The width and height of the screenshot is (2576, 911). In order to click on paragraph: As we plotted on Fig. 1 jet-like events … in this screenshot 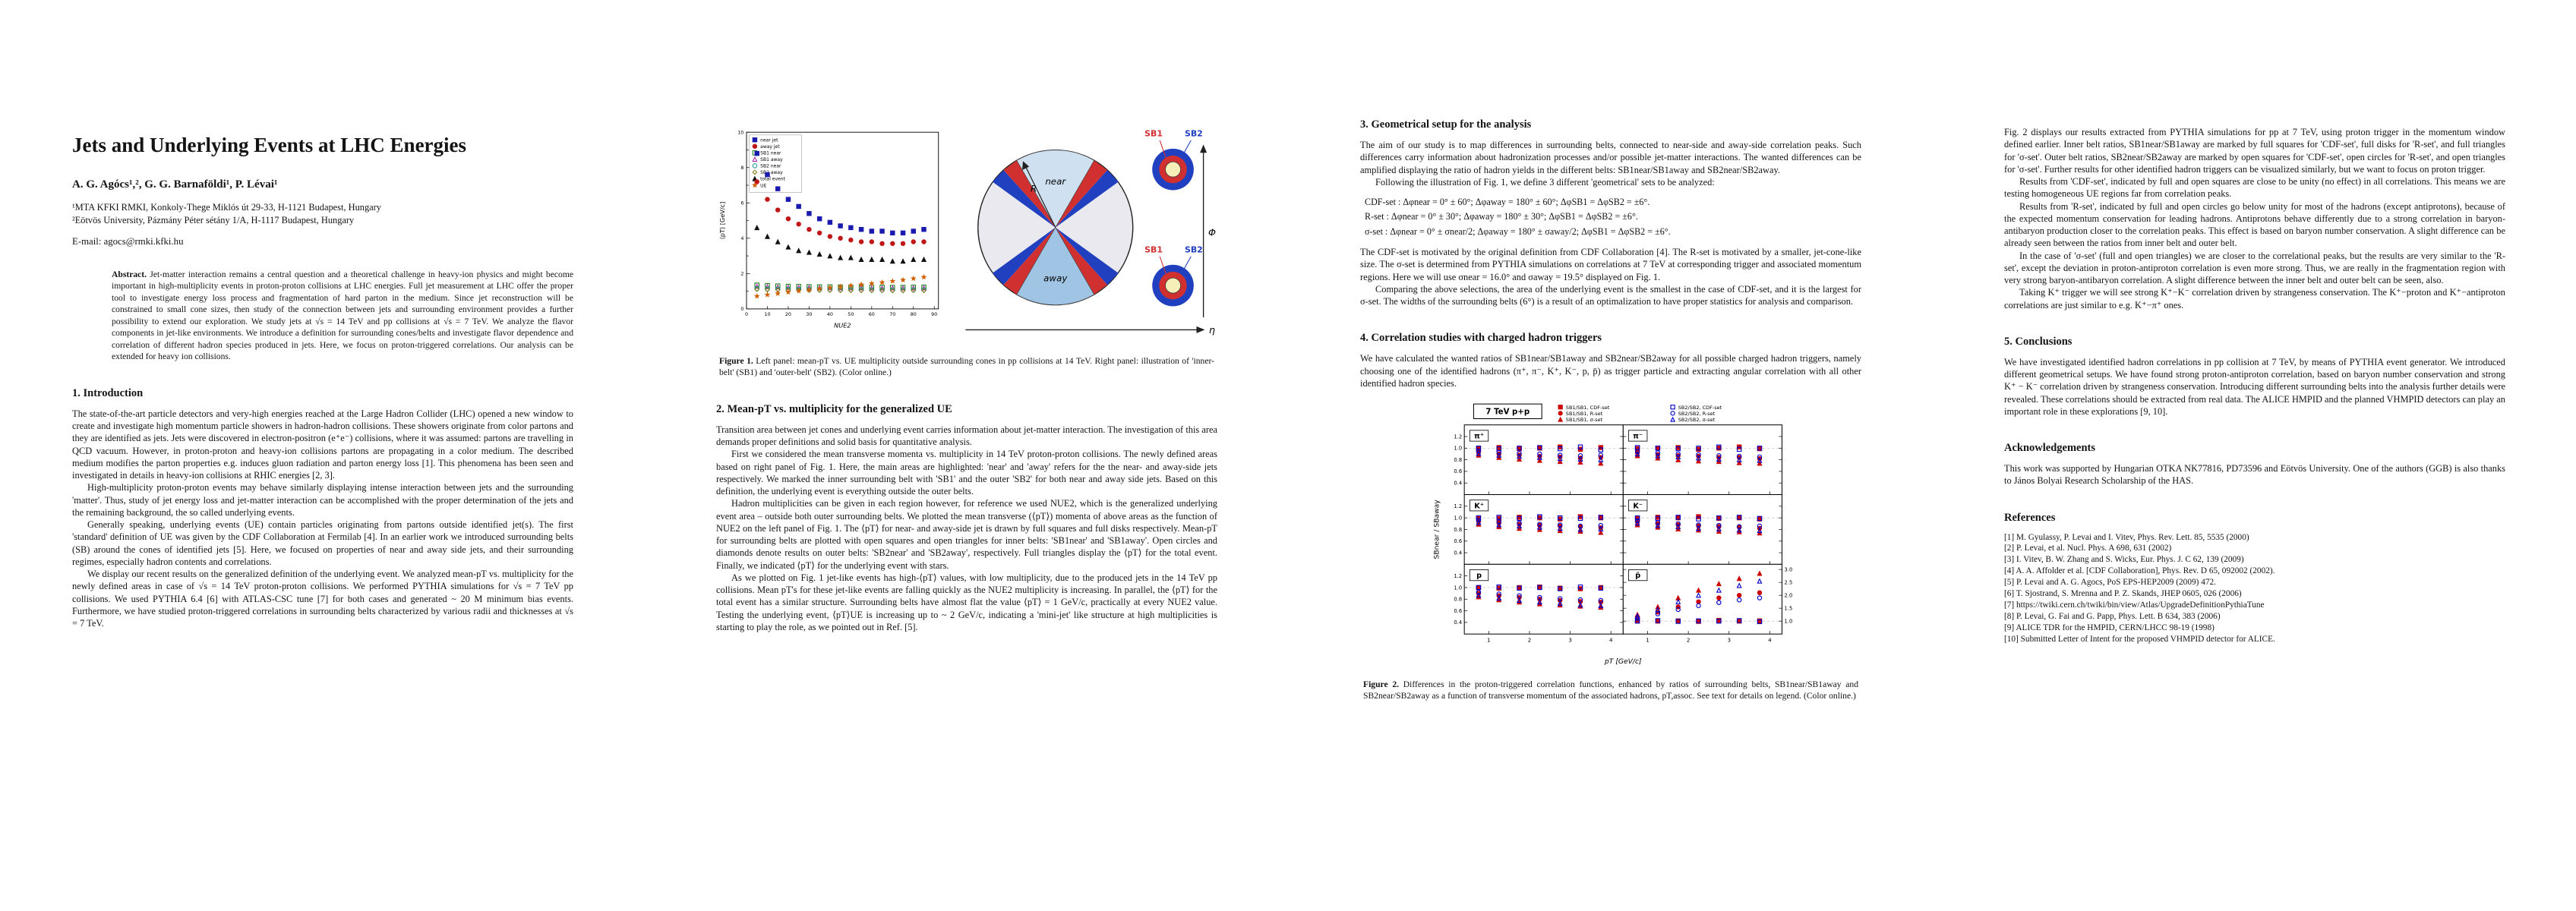, I will do `click(966, 602)`.